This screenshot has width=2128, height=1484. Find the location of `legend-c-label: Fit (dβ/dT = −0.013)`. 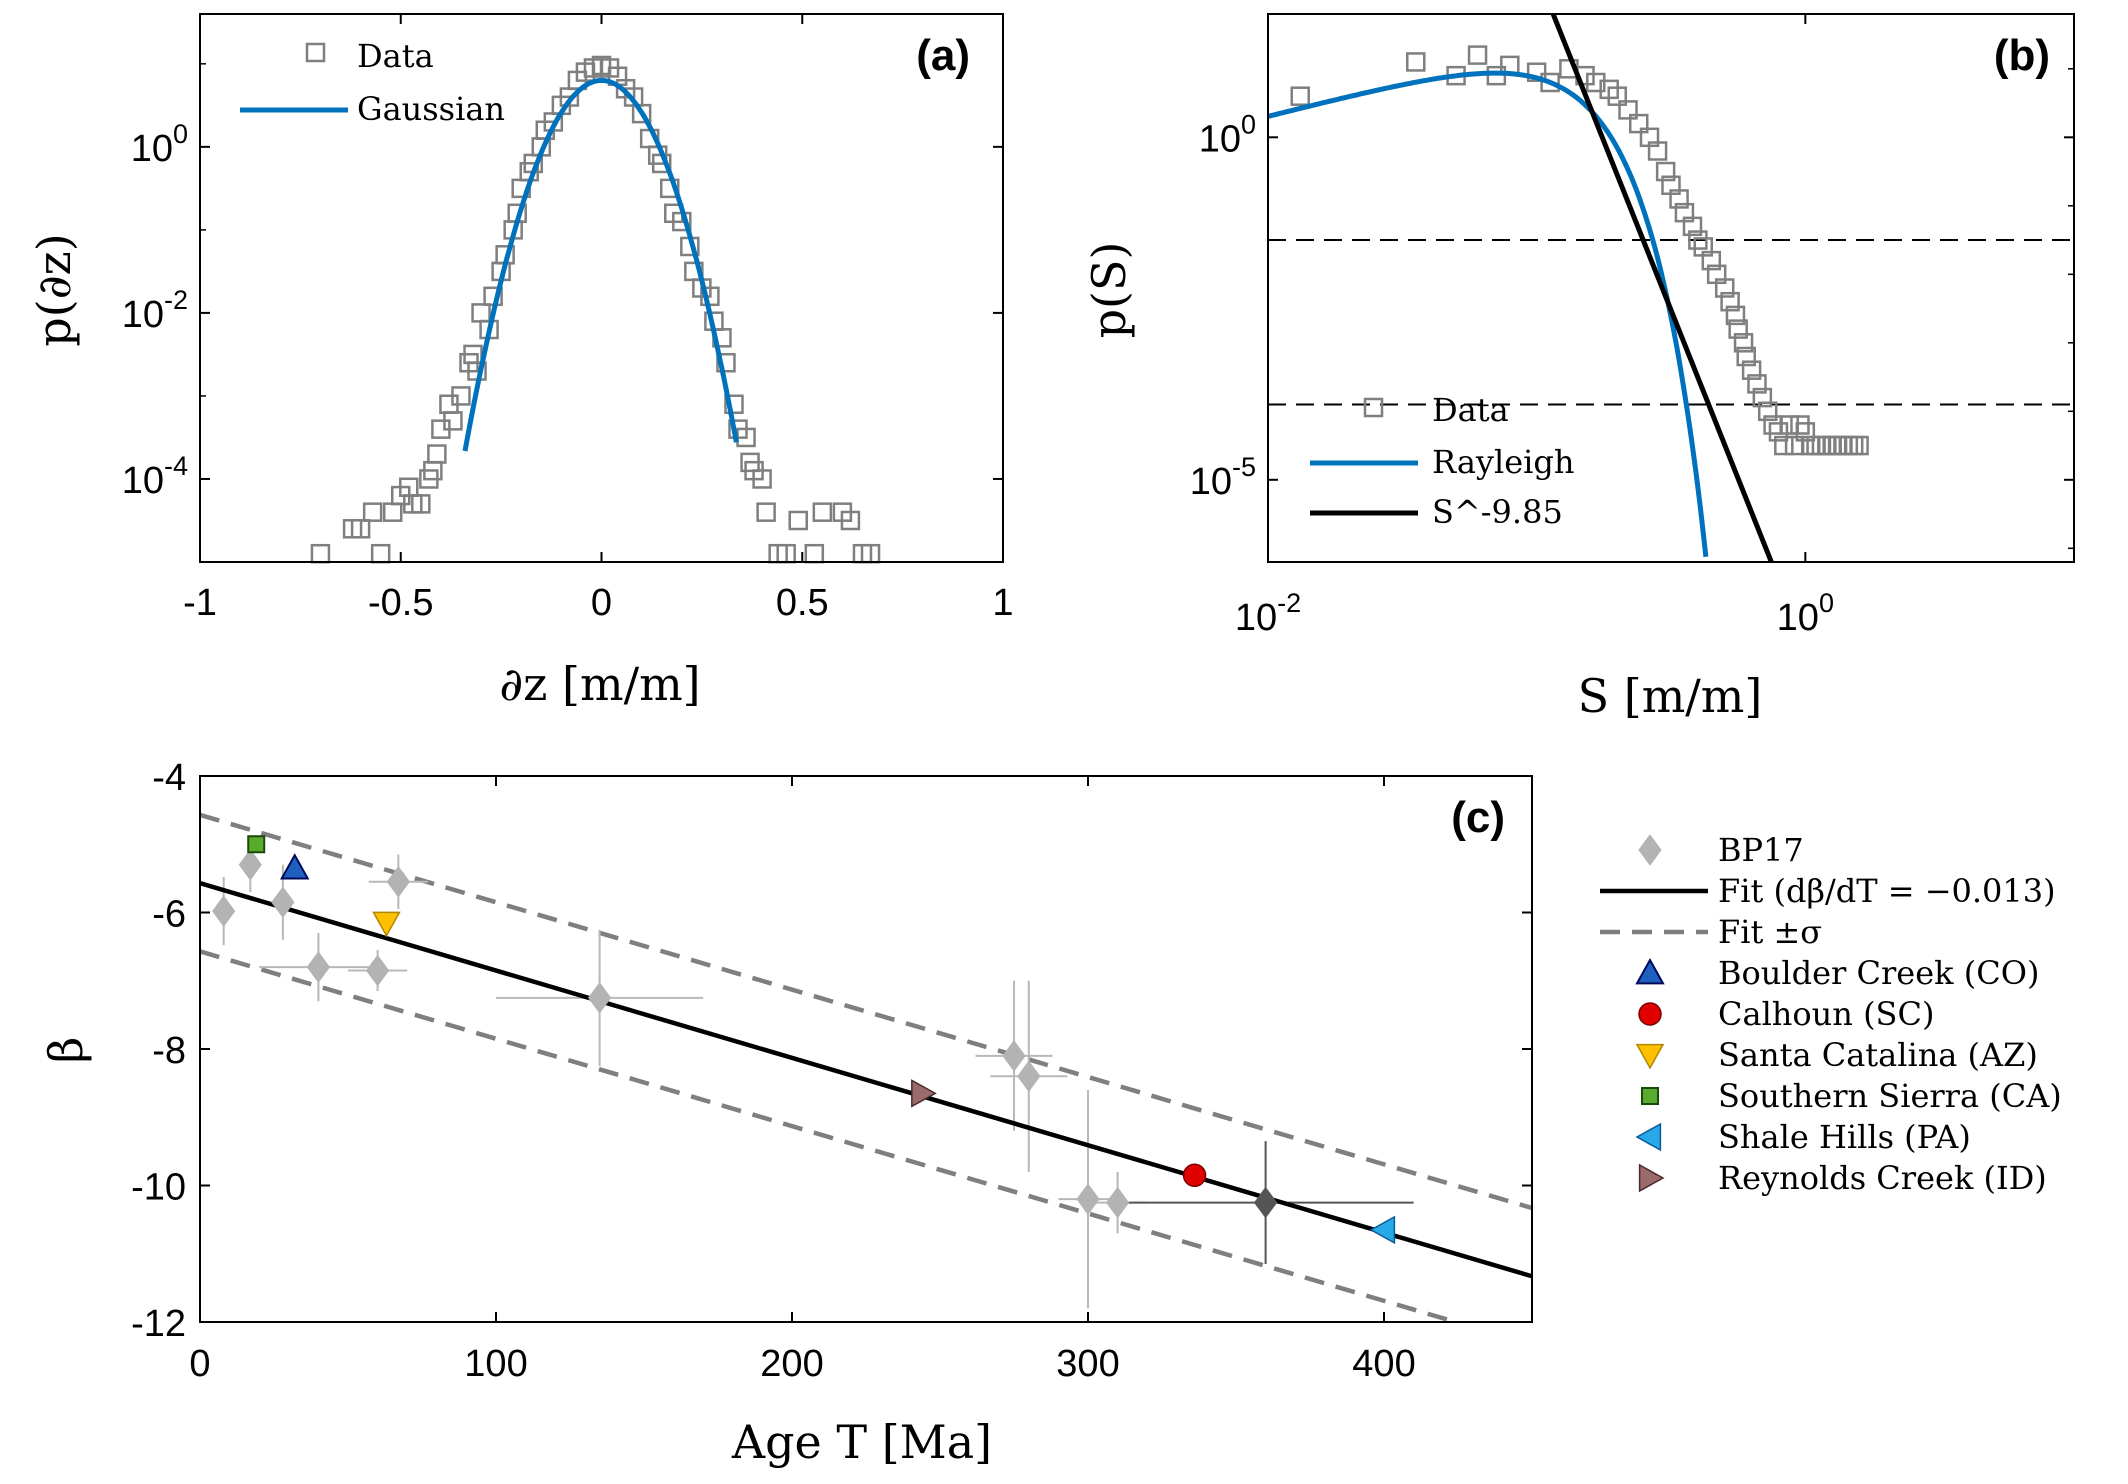

legend-c-label: Fit (dβ/dT = −0.013) is located at coordinates (1887, 891).